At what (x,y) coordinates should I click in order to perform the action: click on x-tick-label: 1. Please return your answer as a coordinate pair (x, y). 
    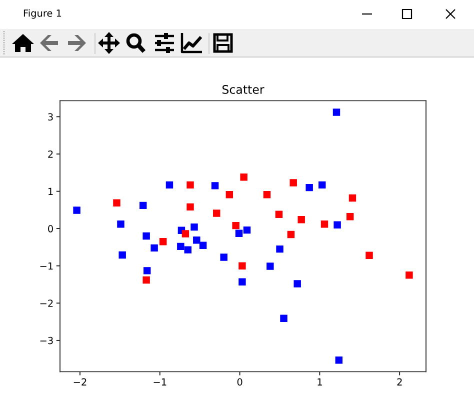
    Looking at the image, I should click on (320, 382).